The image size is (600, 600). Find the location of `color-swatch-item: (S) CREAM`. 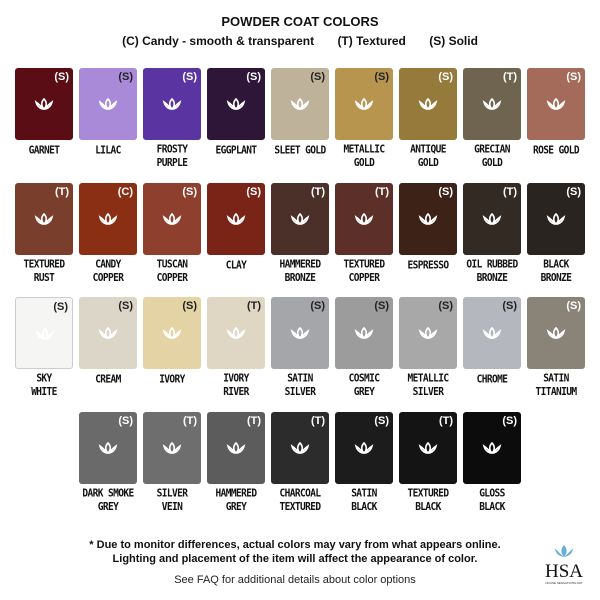

color-swatch-item: (S) CREAM is located at coordinates (108, 347).